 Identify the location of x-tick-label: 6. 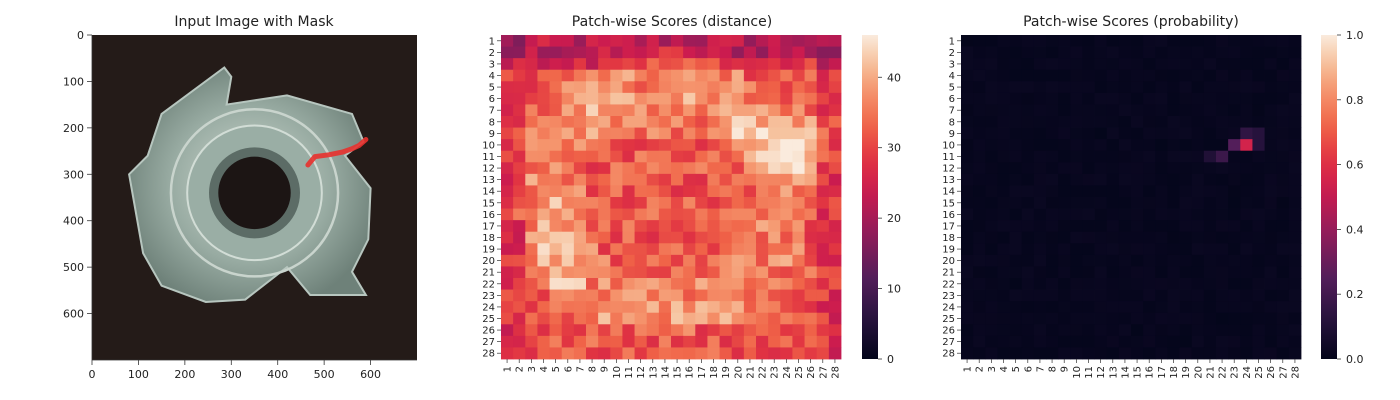
(568, 369).